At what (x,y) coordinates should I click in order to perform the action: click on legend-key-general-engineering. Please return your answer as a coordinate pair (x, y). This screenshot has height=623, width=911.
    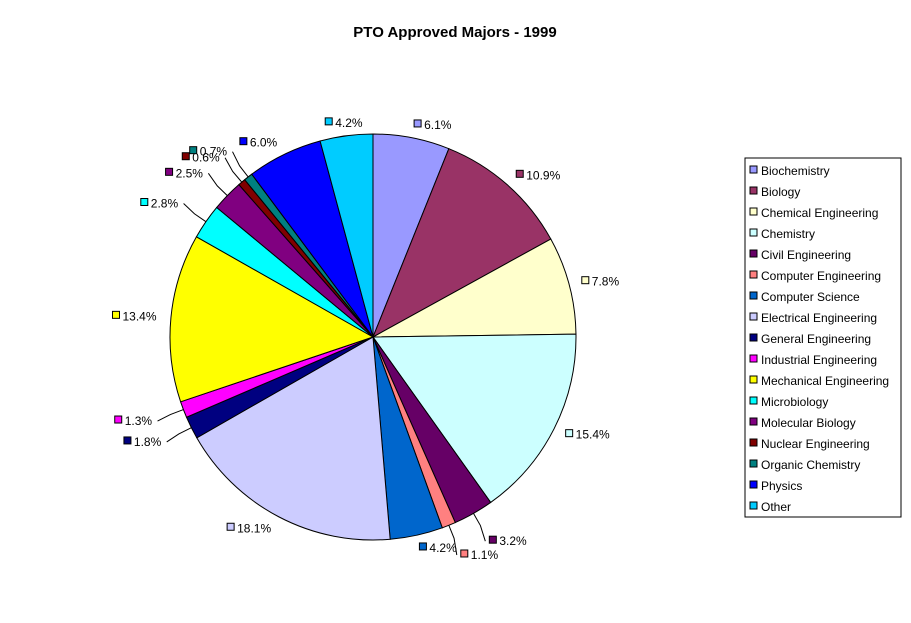
    Looking at the image, I should click on (753, 337).